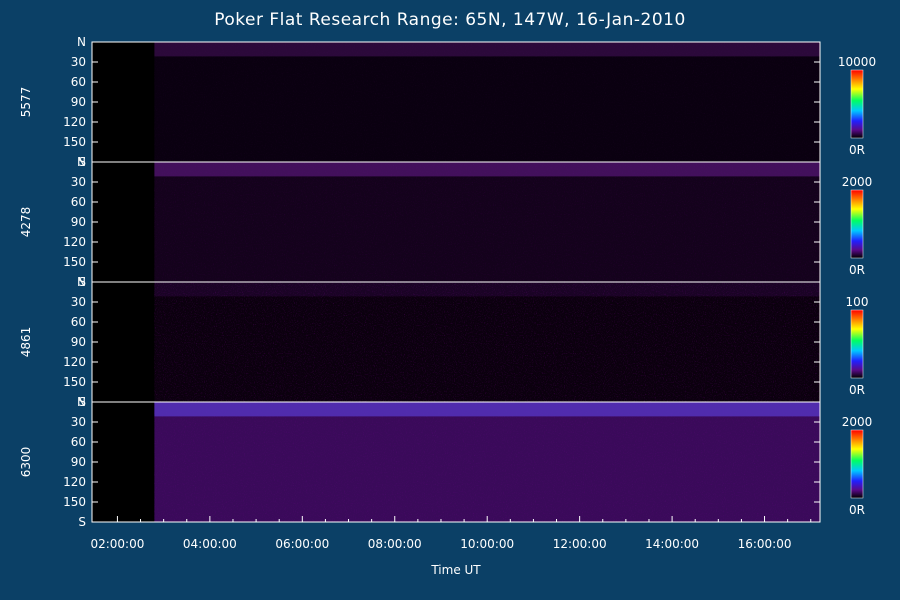 The height and width of the screenshot is (600, 900). I want to click on x-tick-label: 06:00:00, so click(302, 544).